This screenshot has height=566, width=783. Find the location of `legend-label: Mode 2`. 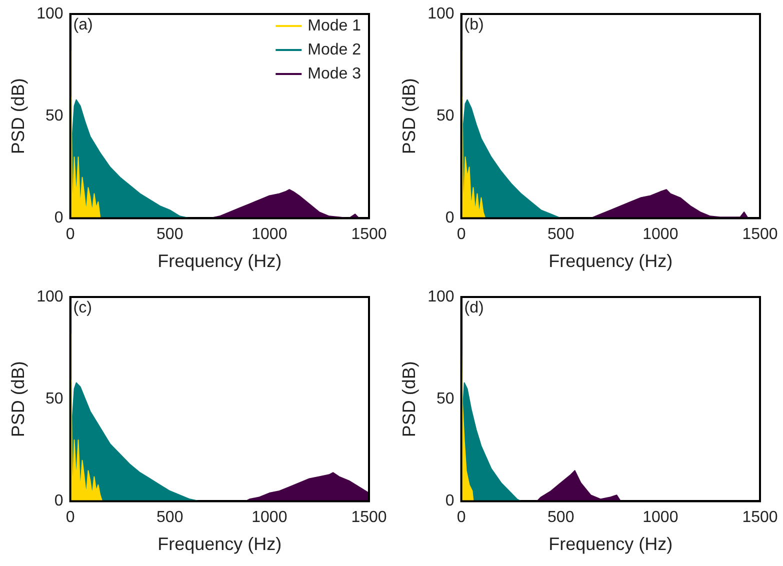

legend-label: Mode 2 is located at coordinates (335, 49).